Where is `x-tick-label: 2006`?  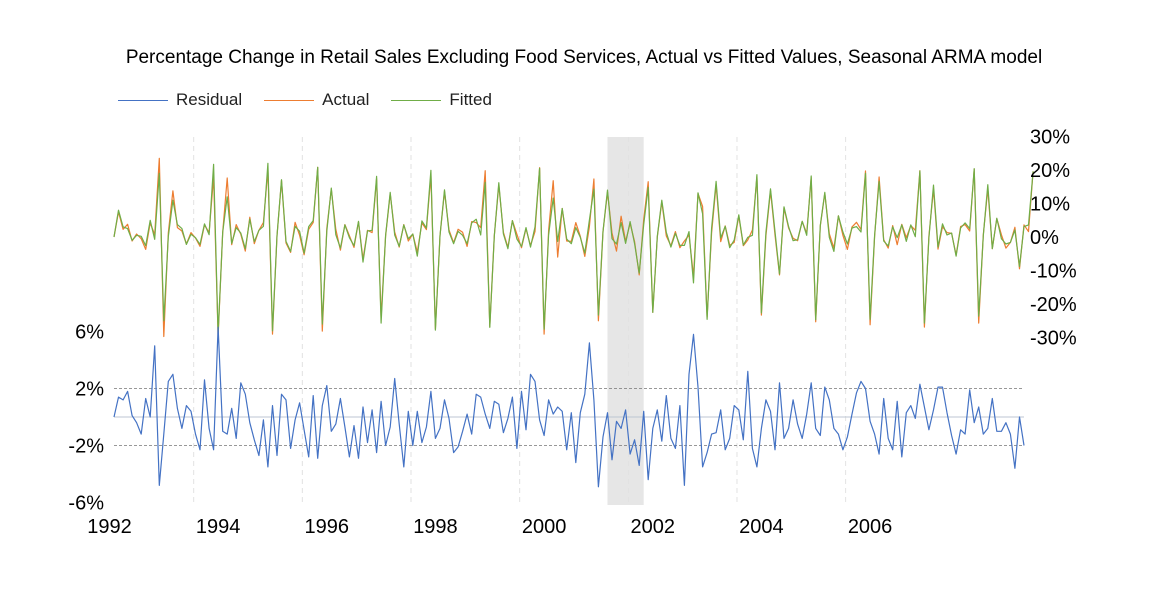
x-tick-label: 2006 is located at coordinates (870, 527).